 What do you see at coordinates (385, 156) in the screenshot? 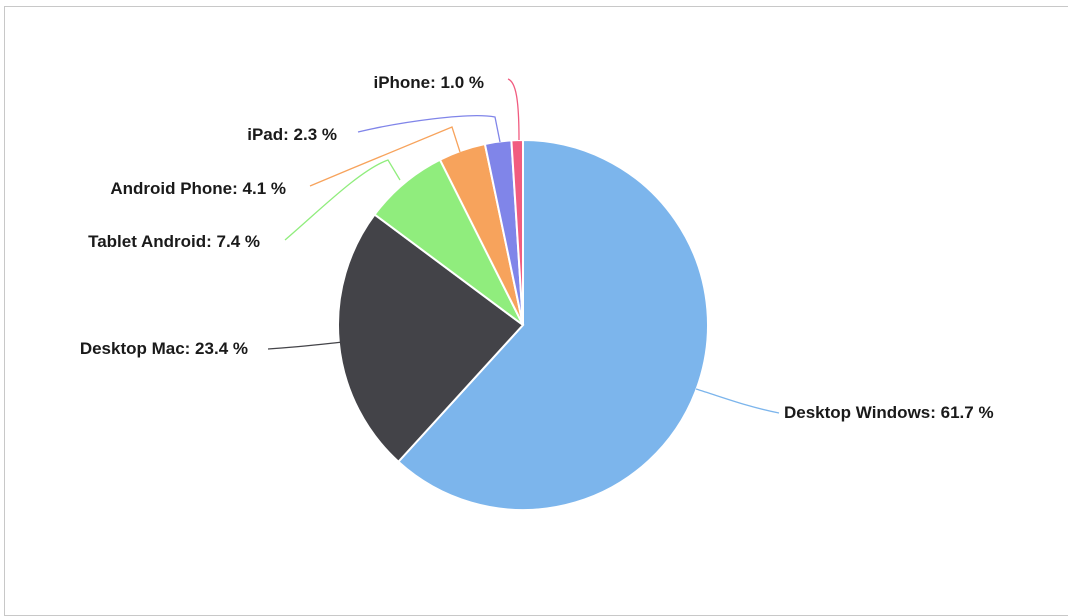
I see `connector-android-phone` at bounding box center [385, 156].